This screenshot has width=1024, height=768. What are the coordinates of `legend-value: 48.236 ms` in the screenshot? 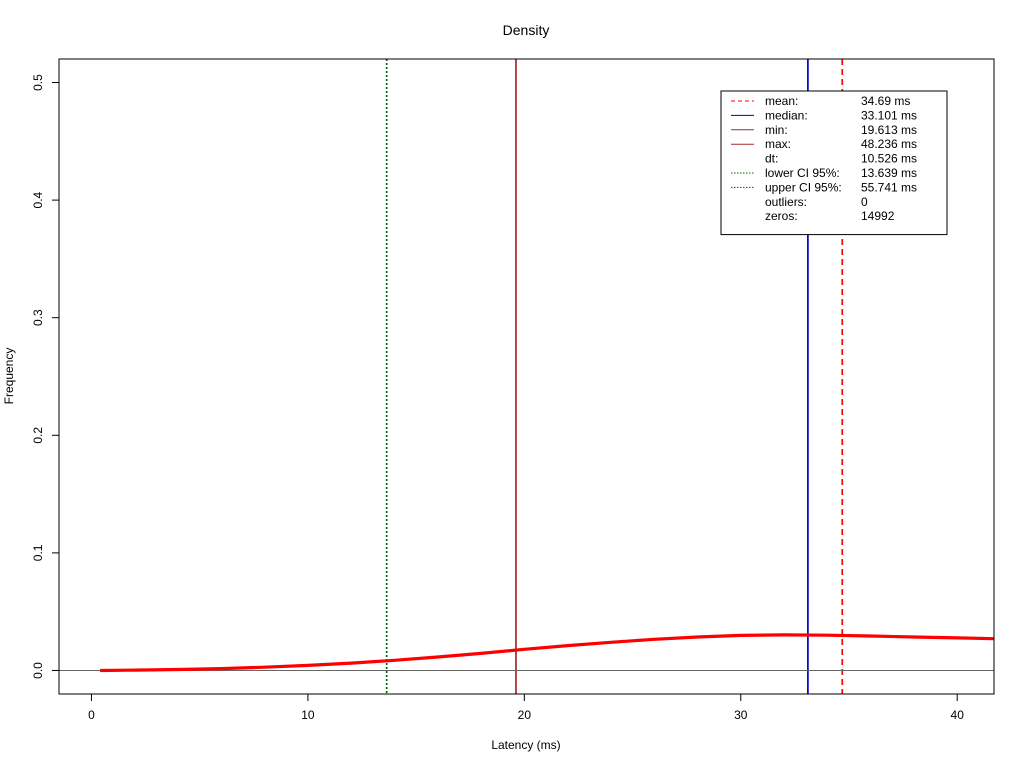 It's located at (889, 144).